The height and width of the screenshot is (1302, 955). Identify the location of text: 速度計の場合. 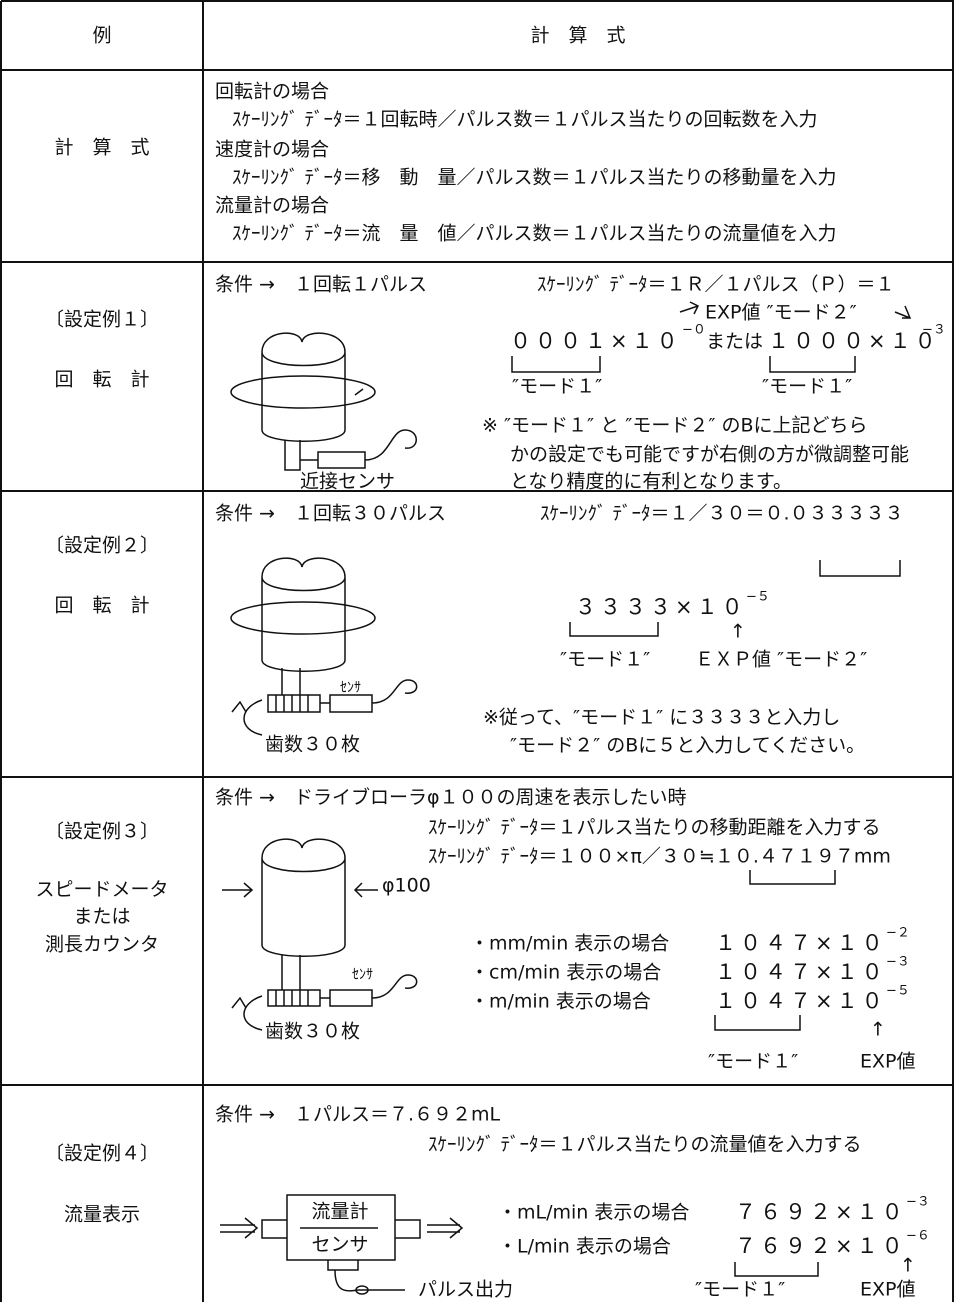
(272, 150).